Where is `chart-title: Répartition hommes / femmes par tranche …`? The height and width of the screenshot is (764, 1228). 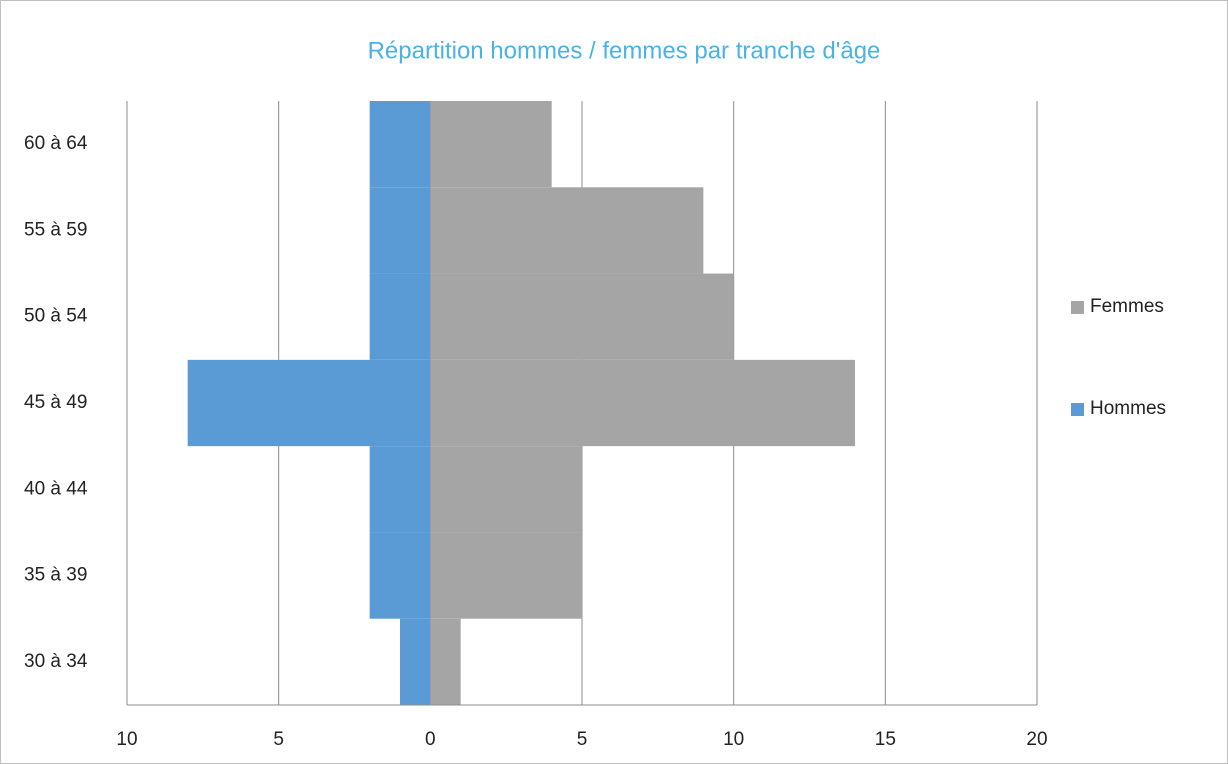 chart-title: Répartition hommes / femmes par tranche … is located at coordinates (624, 50).